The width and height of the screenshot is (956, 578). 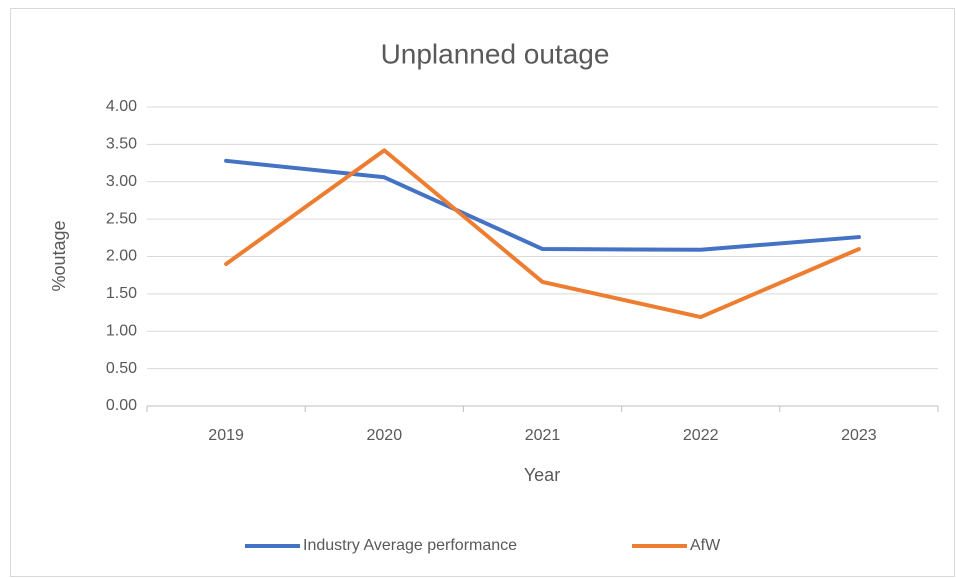 What do you see at coordinates (705, 545) in the screenshot?
I see `legend-label: AfW` at bounding box center [705, 545].